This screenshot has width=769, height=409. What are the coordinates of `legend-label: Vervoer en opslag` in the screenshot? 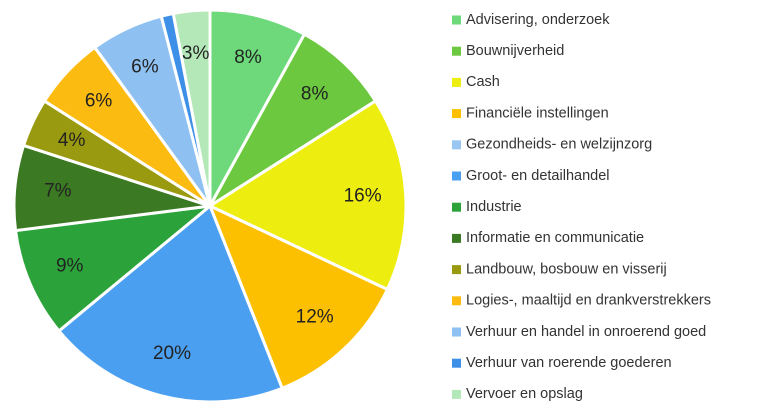 It's located at (524, 394).